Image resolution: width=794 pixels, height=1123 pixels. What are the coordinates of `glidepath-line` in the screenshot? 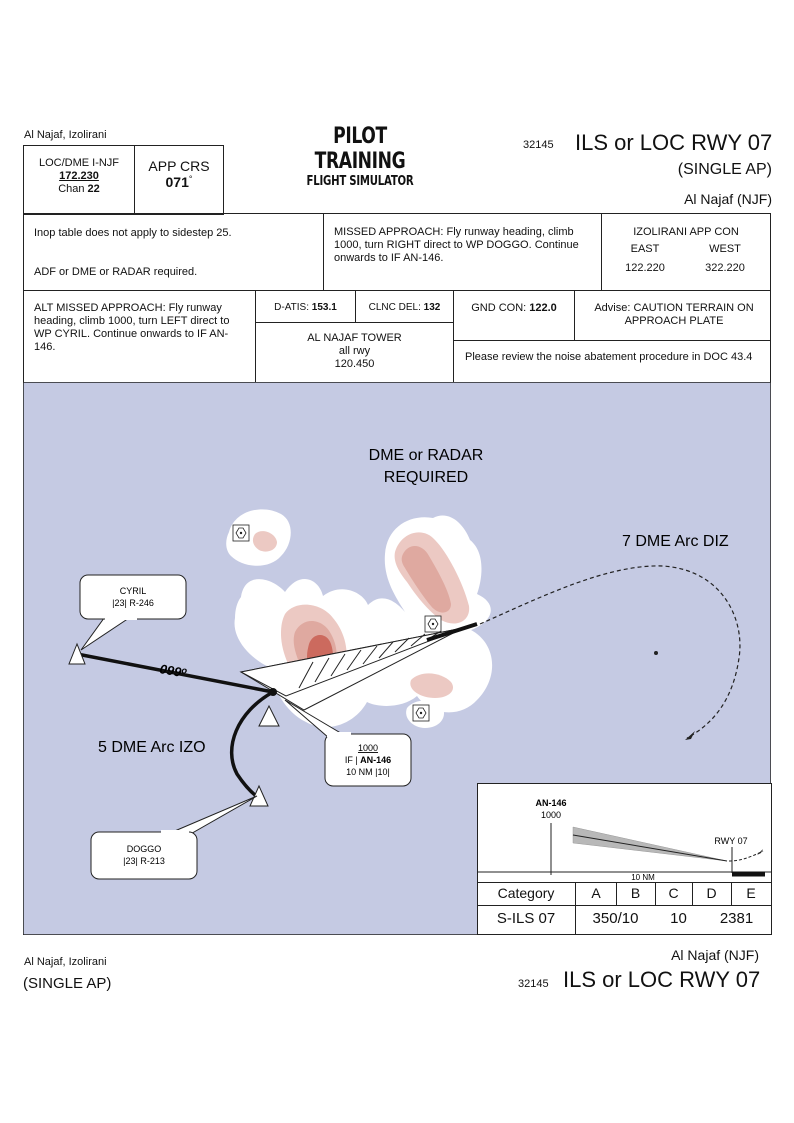 It's located at (650, 848).